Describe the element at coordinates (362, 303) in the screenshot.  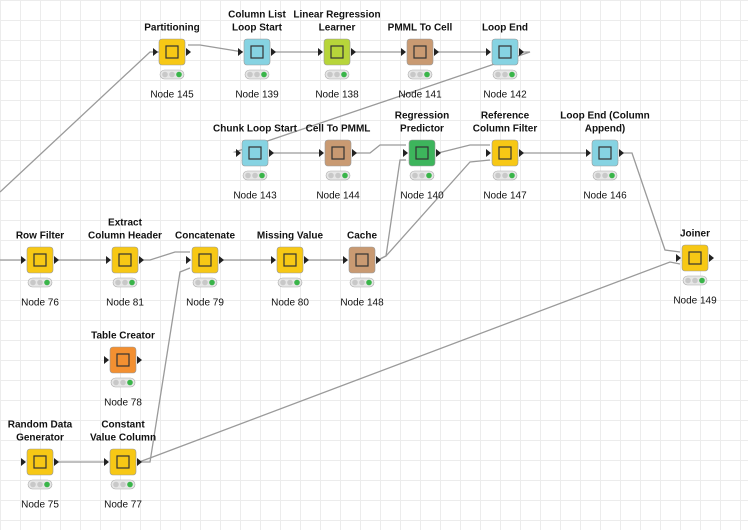
I see `node-label: Node 148` at that location.